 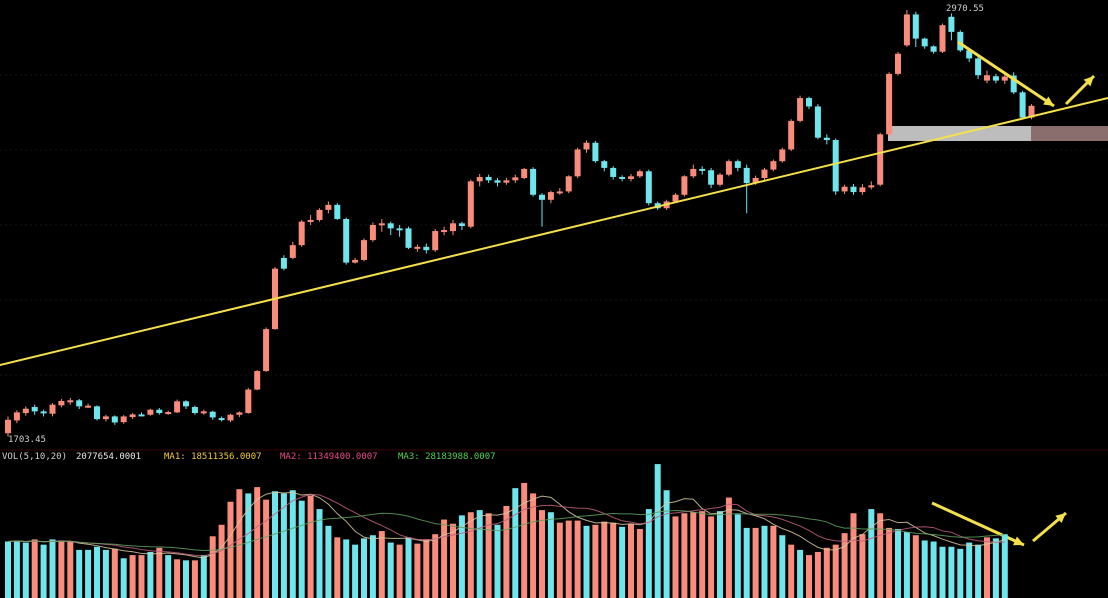 What do you see at coordinates (1013, 293) in the screenshot?
I see `annotation-arrows` at bounding box center [1013, 293].